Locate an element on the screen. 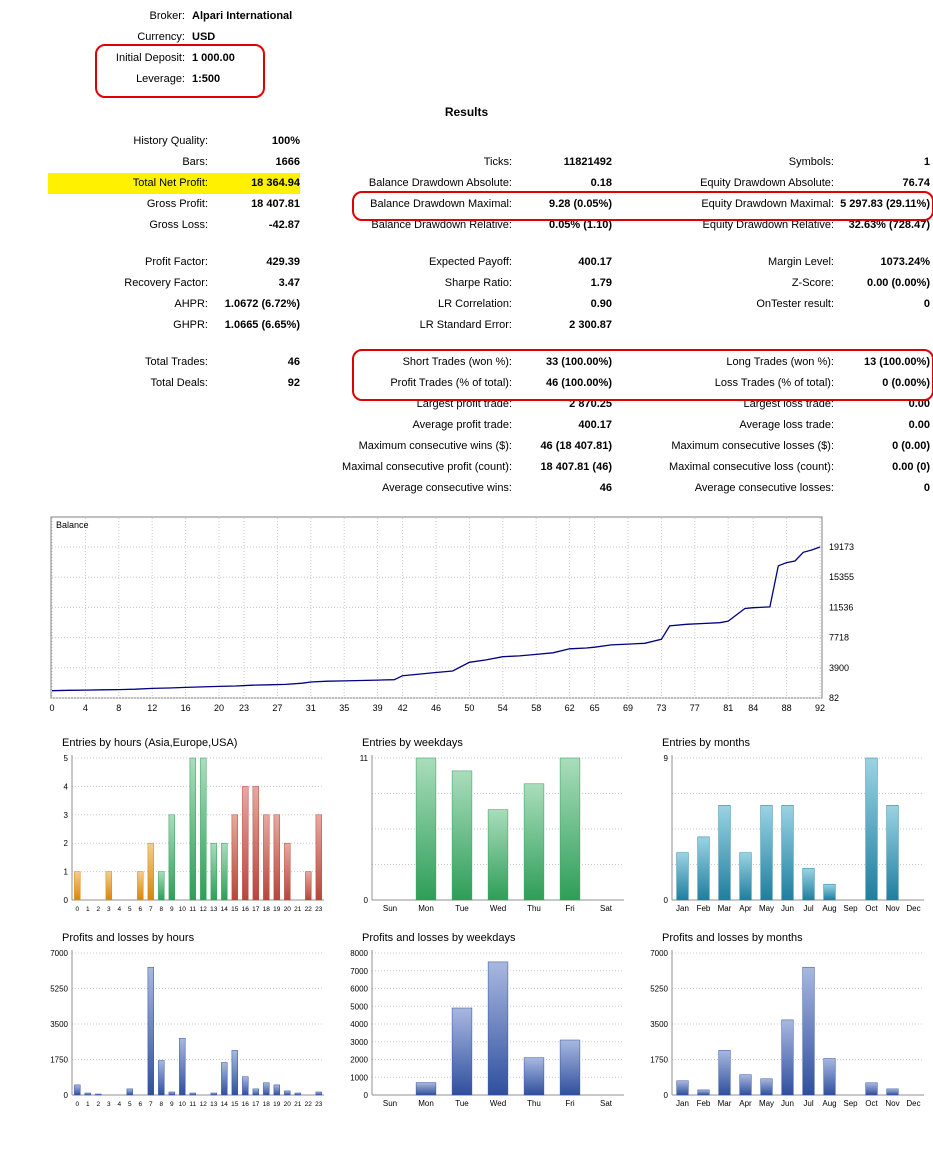 Image resolution: width=933 pixels, height=1157 pixels. x-category-label: 6 is located at coordinates (140, 1104).